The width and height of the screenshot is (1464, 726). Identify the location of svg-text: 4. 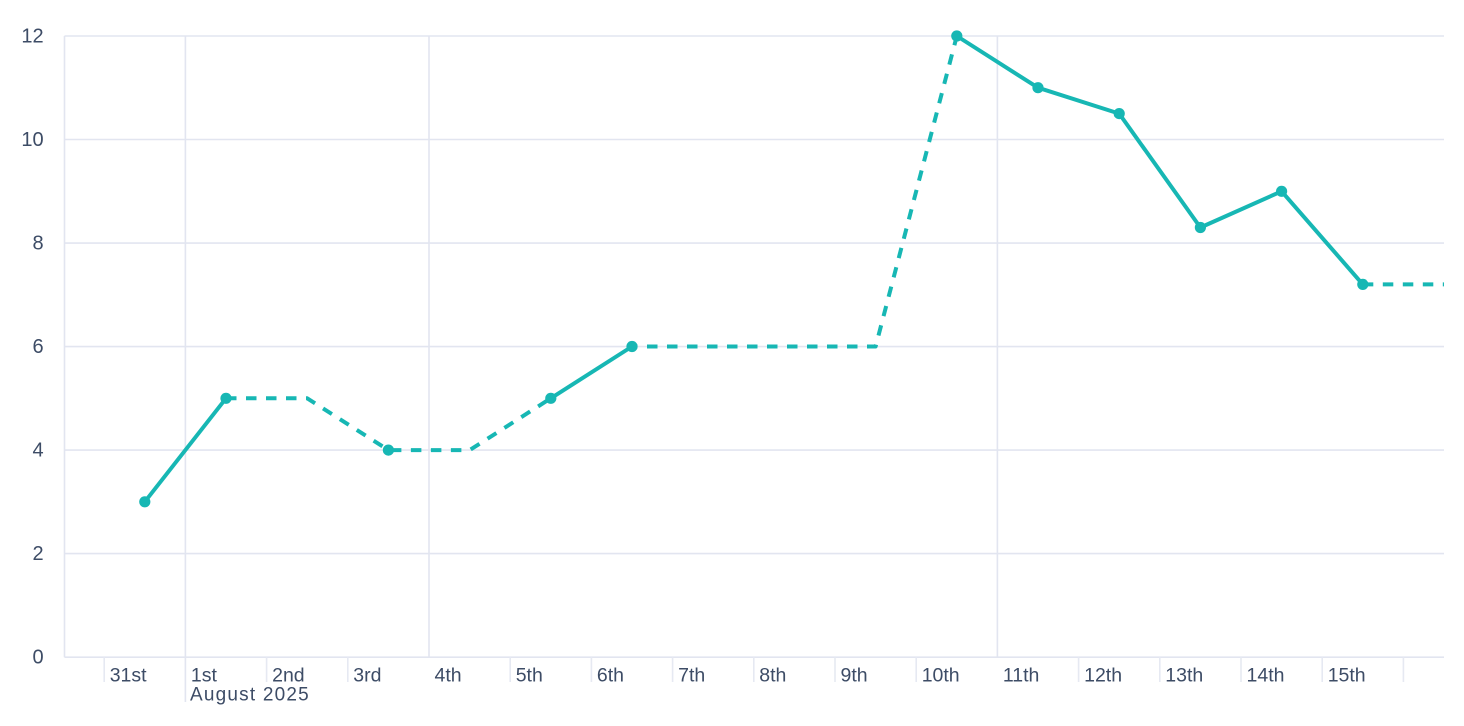
(37, 451).